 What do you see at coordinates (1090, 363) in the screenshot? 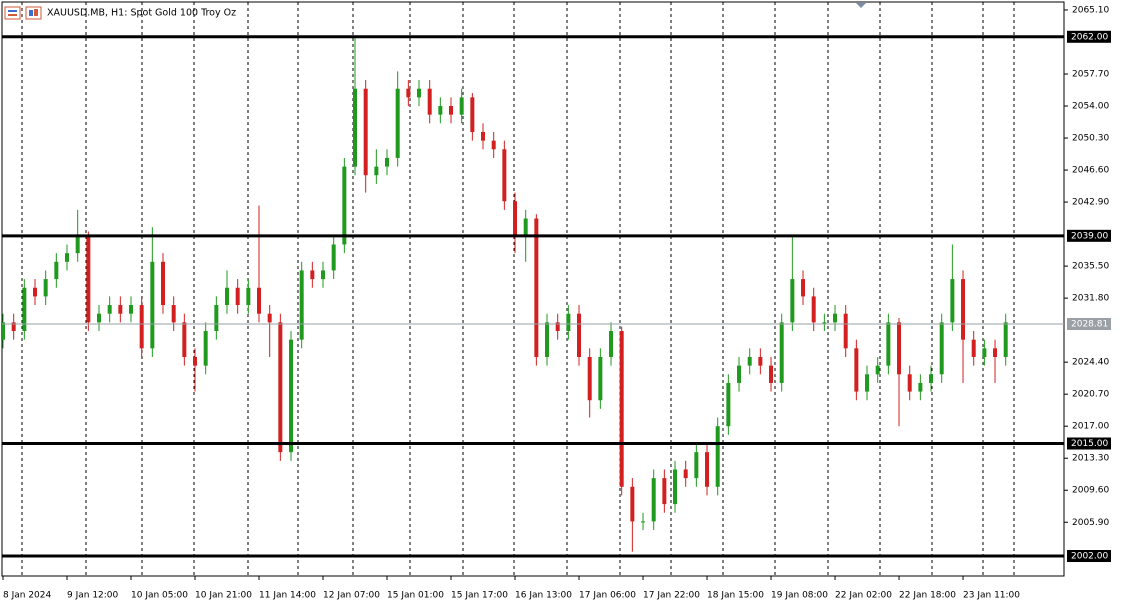
I see `y-tick-label: 2024.40` at bounding box center [1090, 363].